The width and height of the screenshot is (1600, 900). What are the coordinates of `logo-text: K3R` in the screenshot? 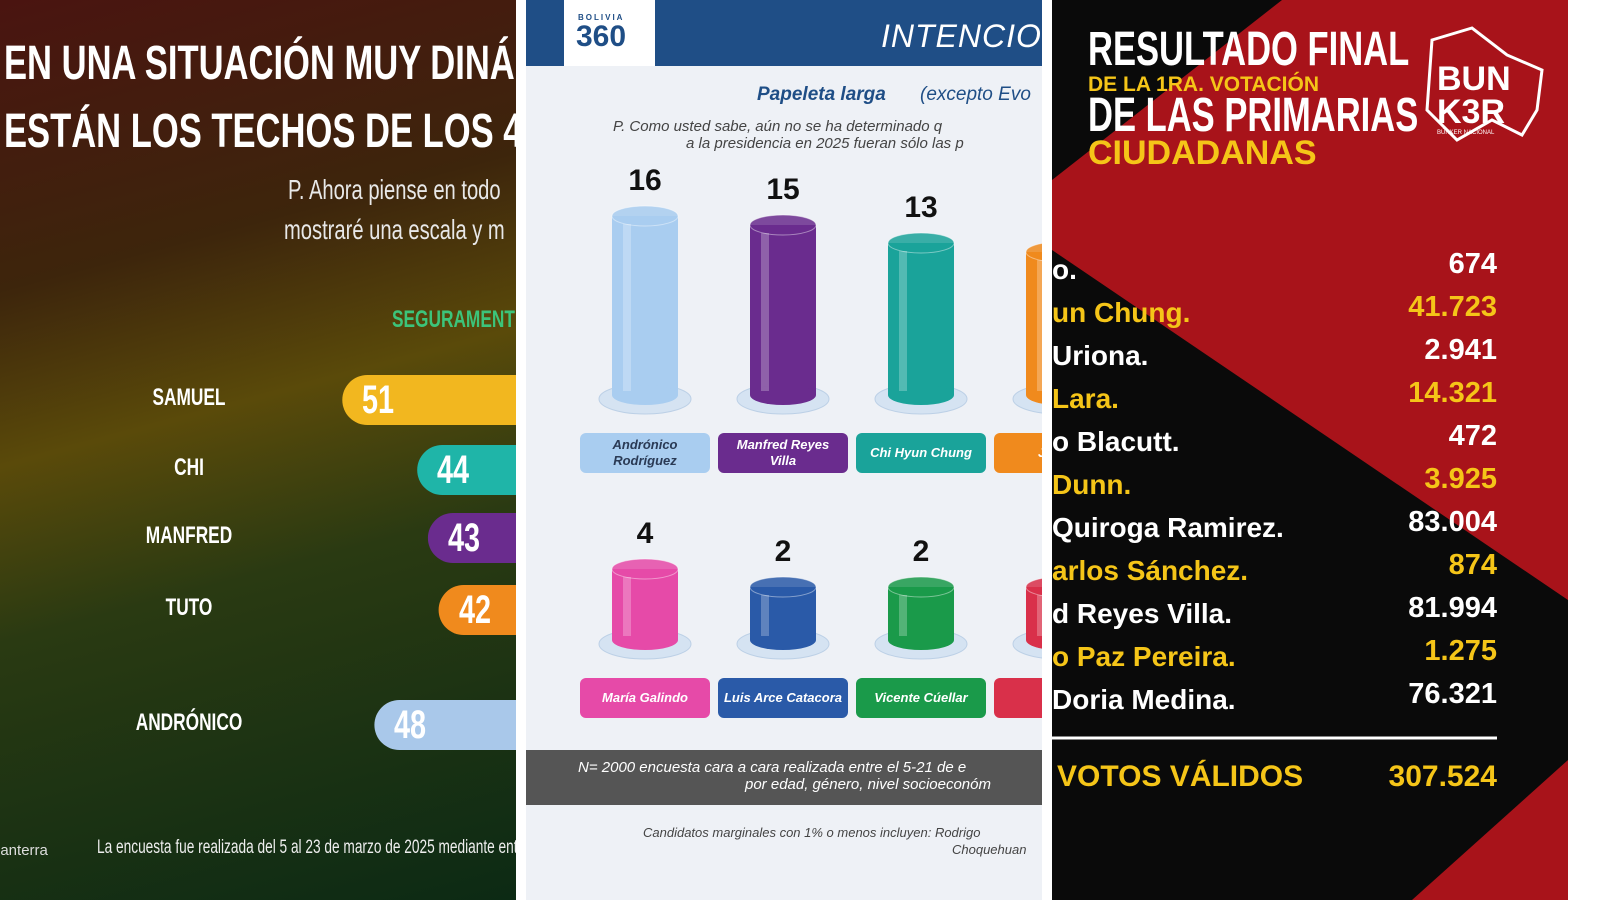 It's located at (1471, 112).